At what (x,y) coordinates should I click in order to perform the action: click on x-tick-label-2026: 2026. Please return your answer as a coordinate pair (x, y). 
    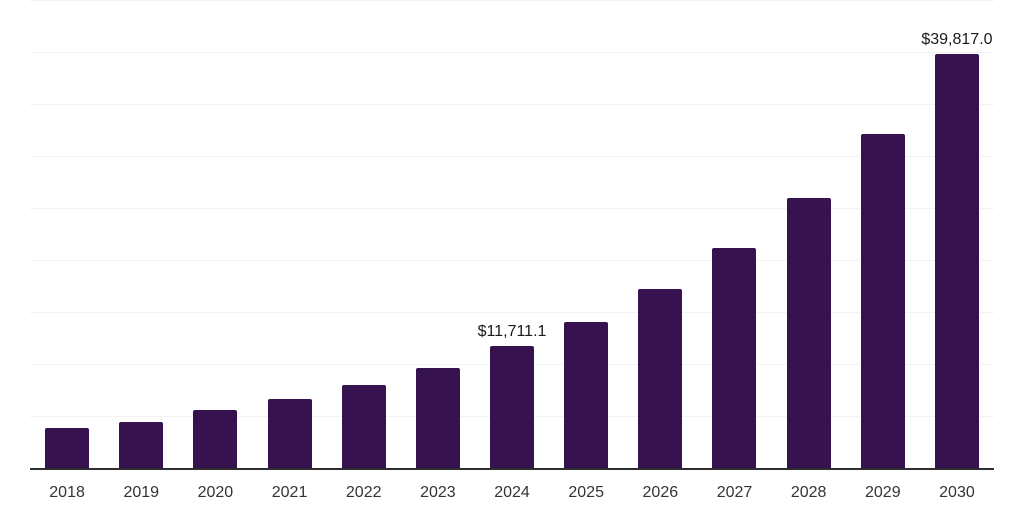
    Looking at the image, I should click on (660, 492).